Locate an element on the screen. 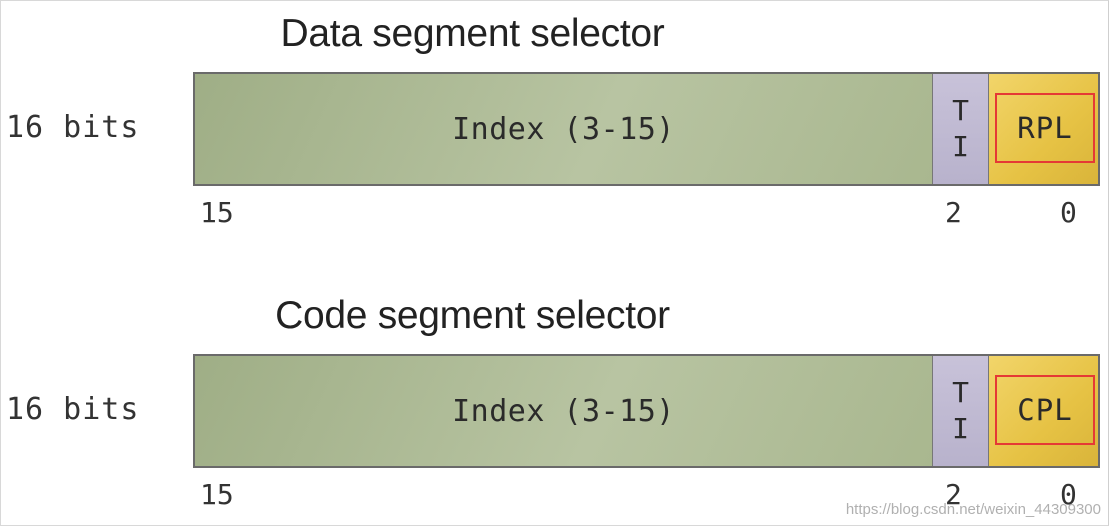 The image size is (1109, 526). cpl-label: CPL is located at coordinates (1045, 410).